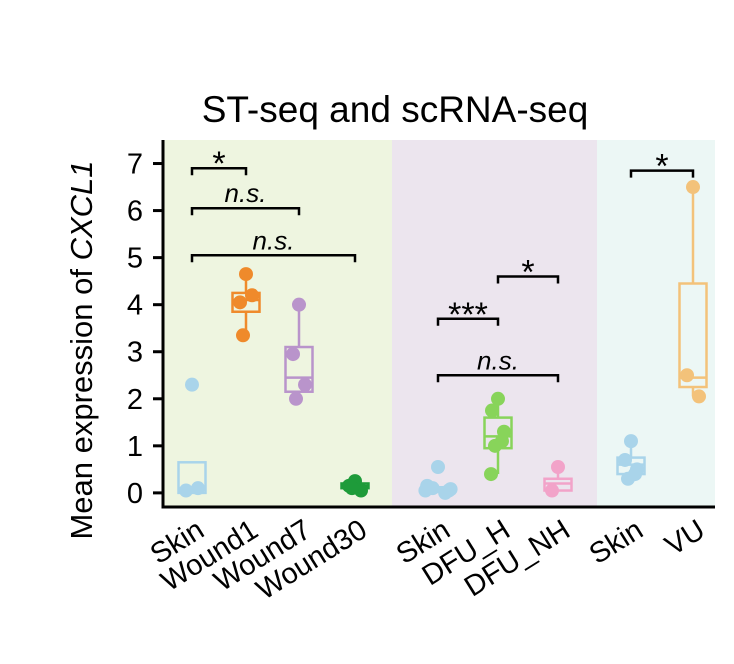  I want to click on x-tick-label: VU, so click(685, 538).